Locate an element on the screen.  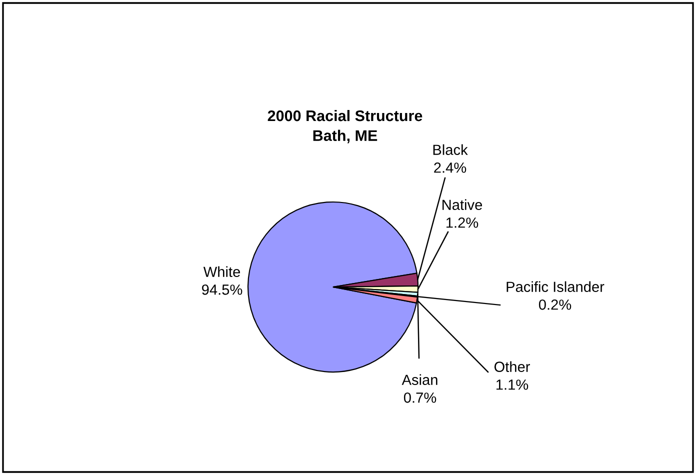
data-label: 0.2% is located at coordinates (555, 305).